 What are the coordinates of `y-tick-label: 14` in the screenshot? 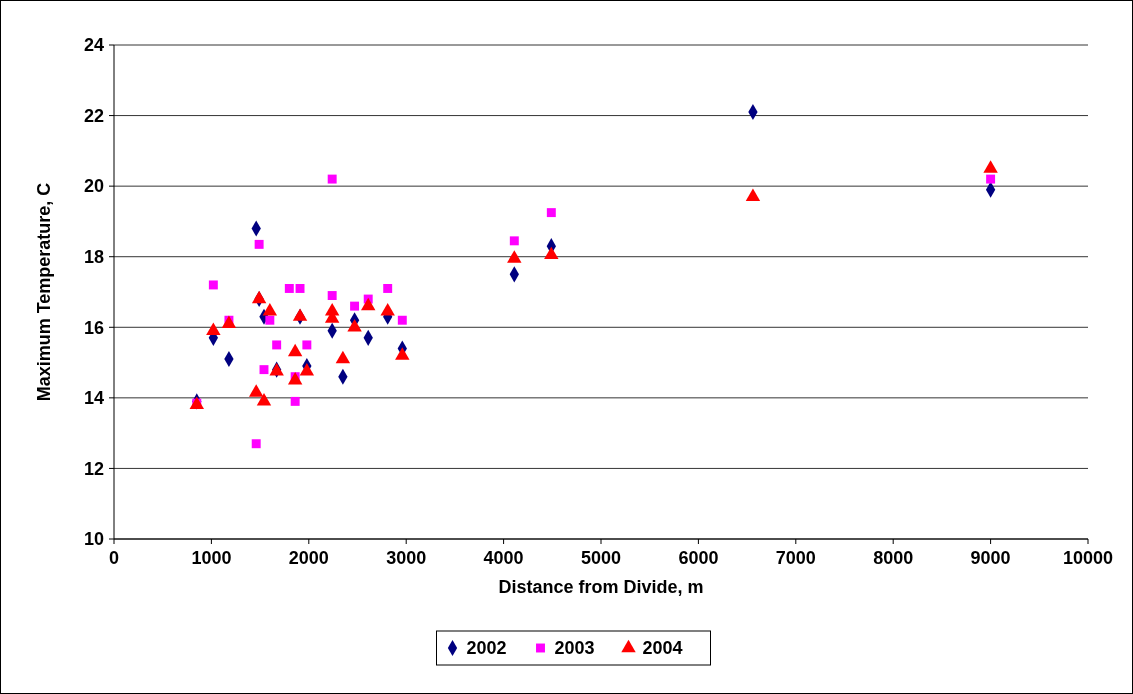 It's located at (93, 398).